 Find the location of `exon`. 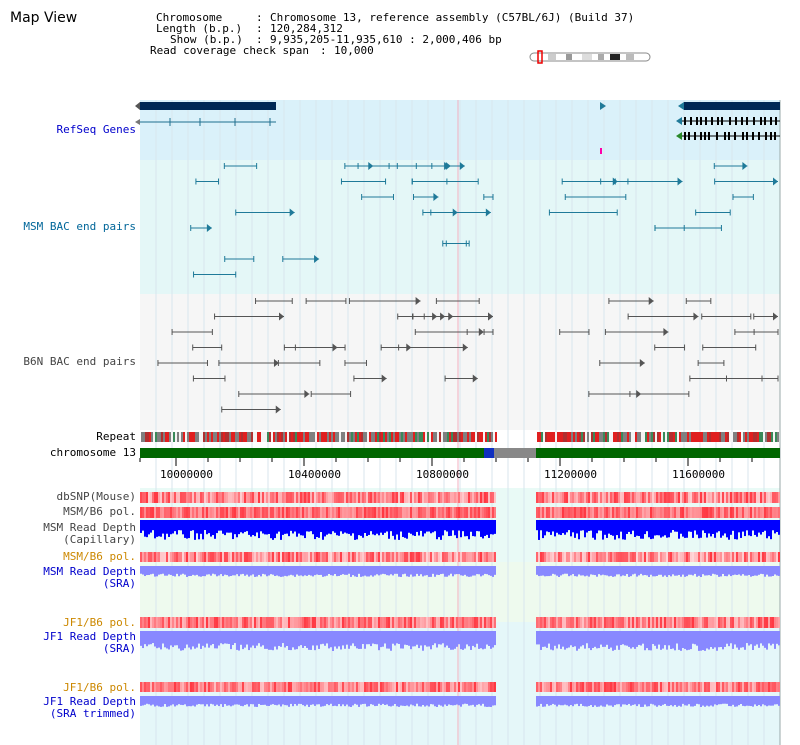

exon is located at coordinates (765, 121).